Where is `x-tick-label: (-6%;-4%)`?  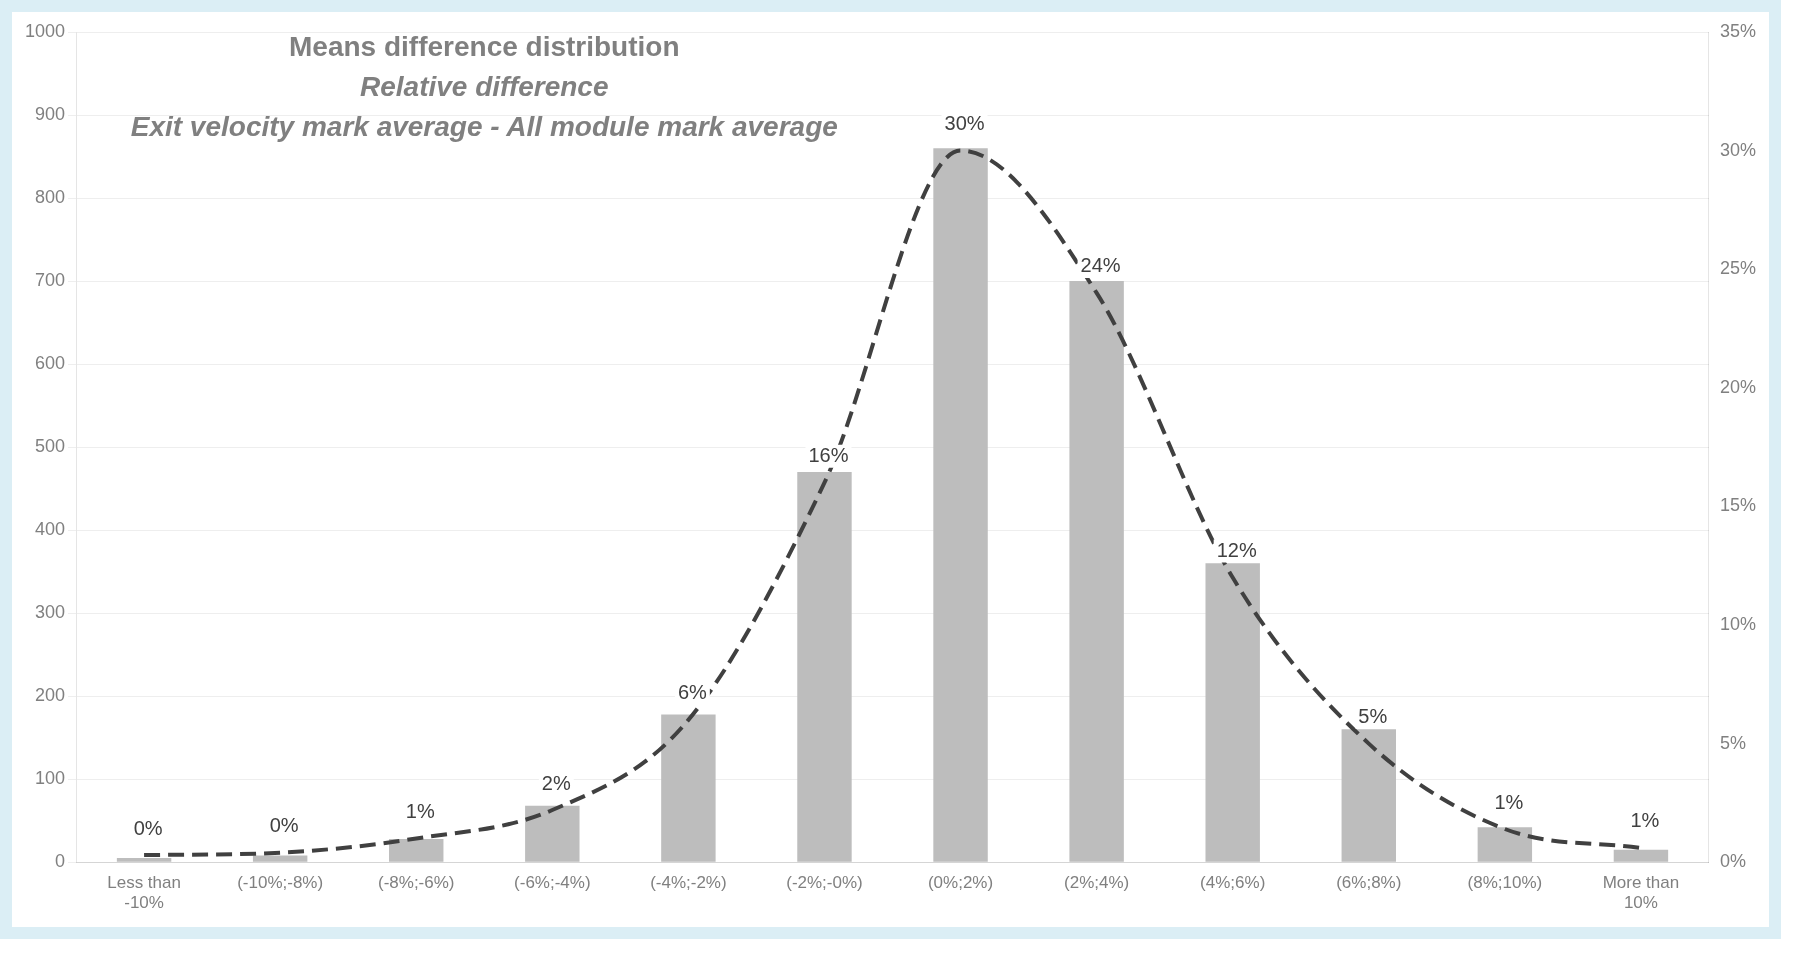
x-tick-label: (-6%;-4%) is located at coordinates (552, 883).